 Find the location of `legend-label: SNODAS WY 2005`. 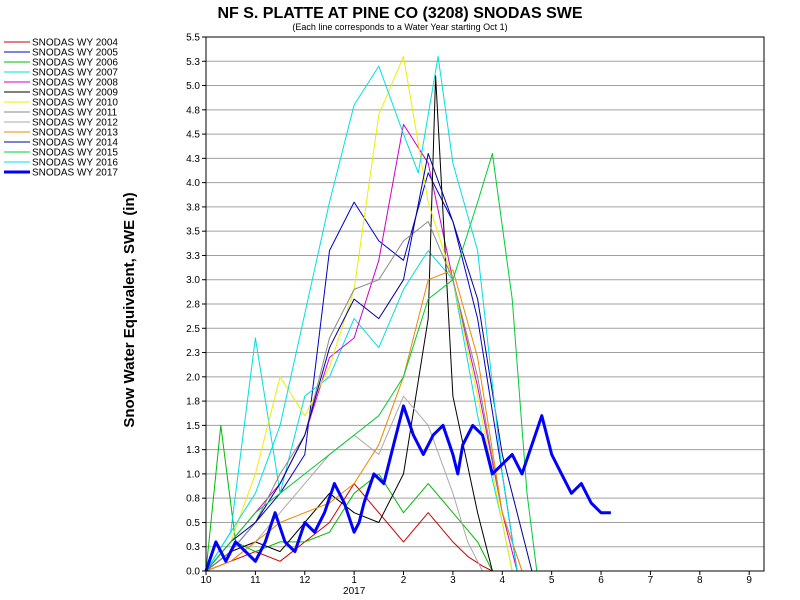

legend-label: SNODAS WY 2005 is located at coordinates (75, 53).